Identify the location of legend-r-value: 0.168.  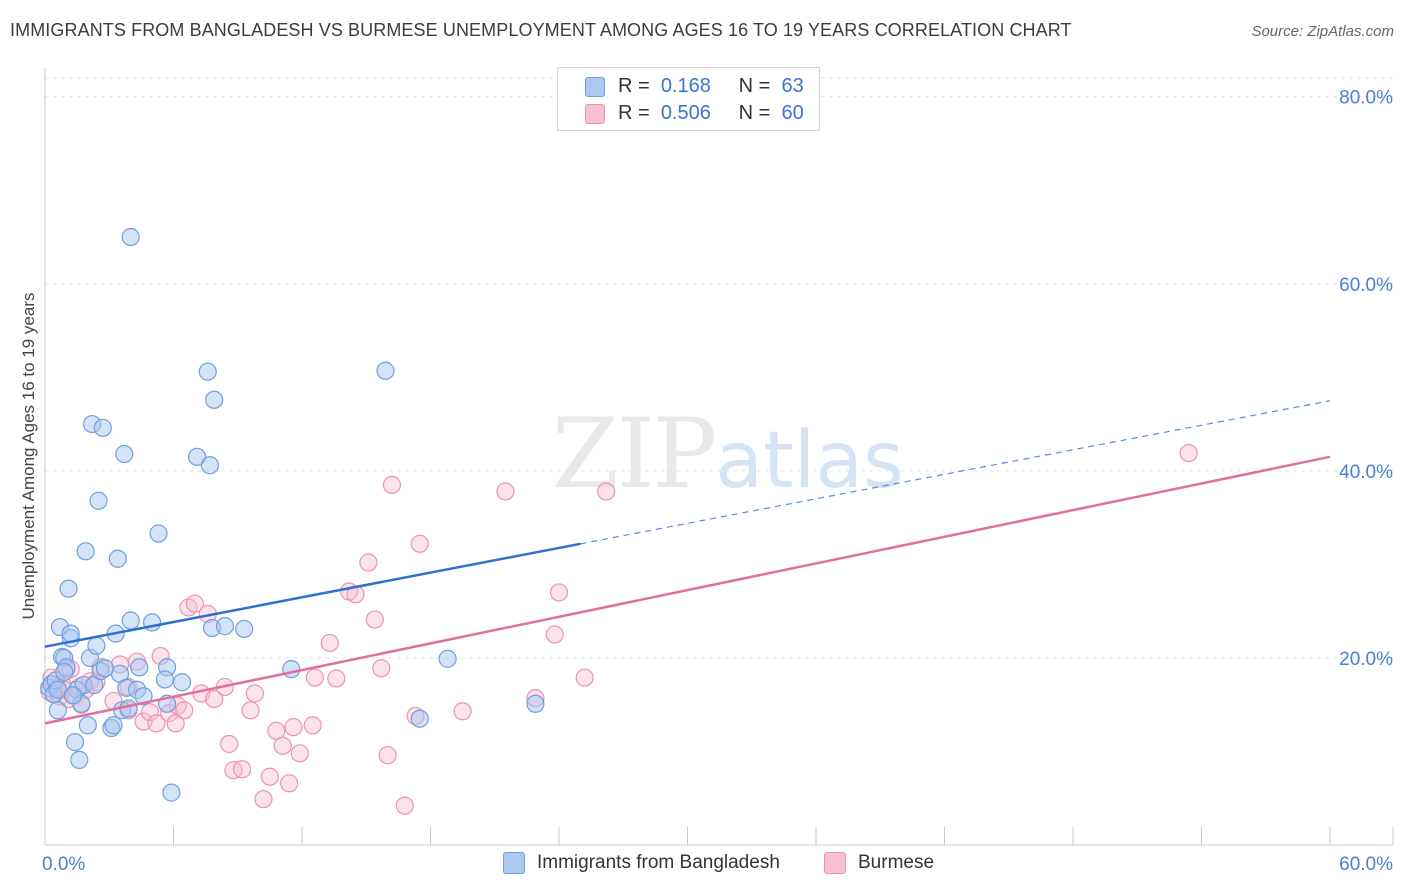
(685, 85).